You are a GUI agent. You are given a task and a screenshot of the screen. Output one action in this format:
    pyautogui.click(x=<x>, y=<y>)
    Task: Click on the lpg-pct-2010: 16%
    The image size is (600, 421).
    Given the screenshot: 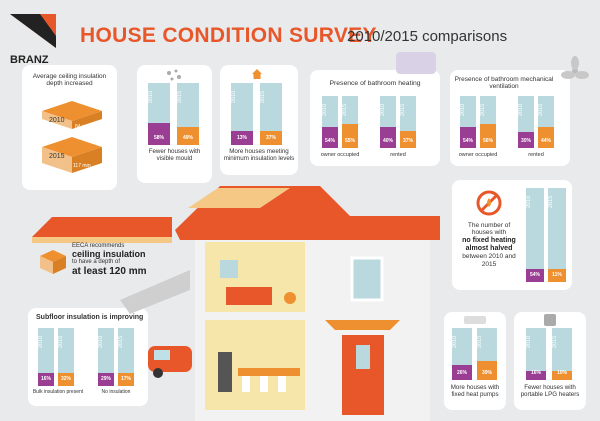 What is the action you would take?
    pyautogui.click(x=535, y=373)
    